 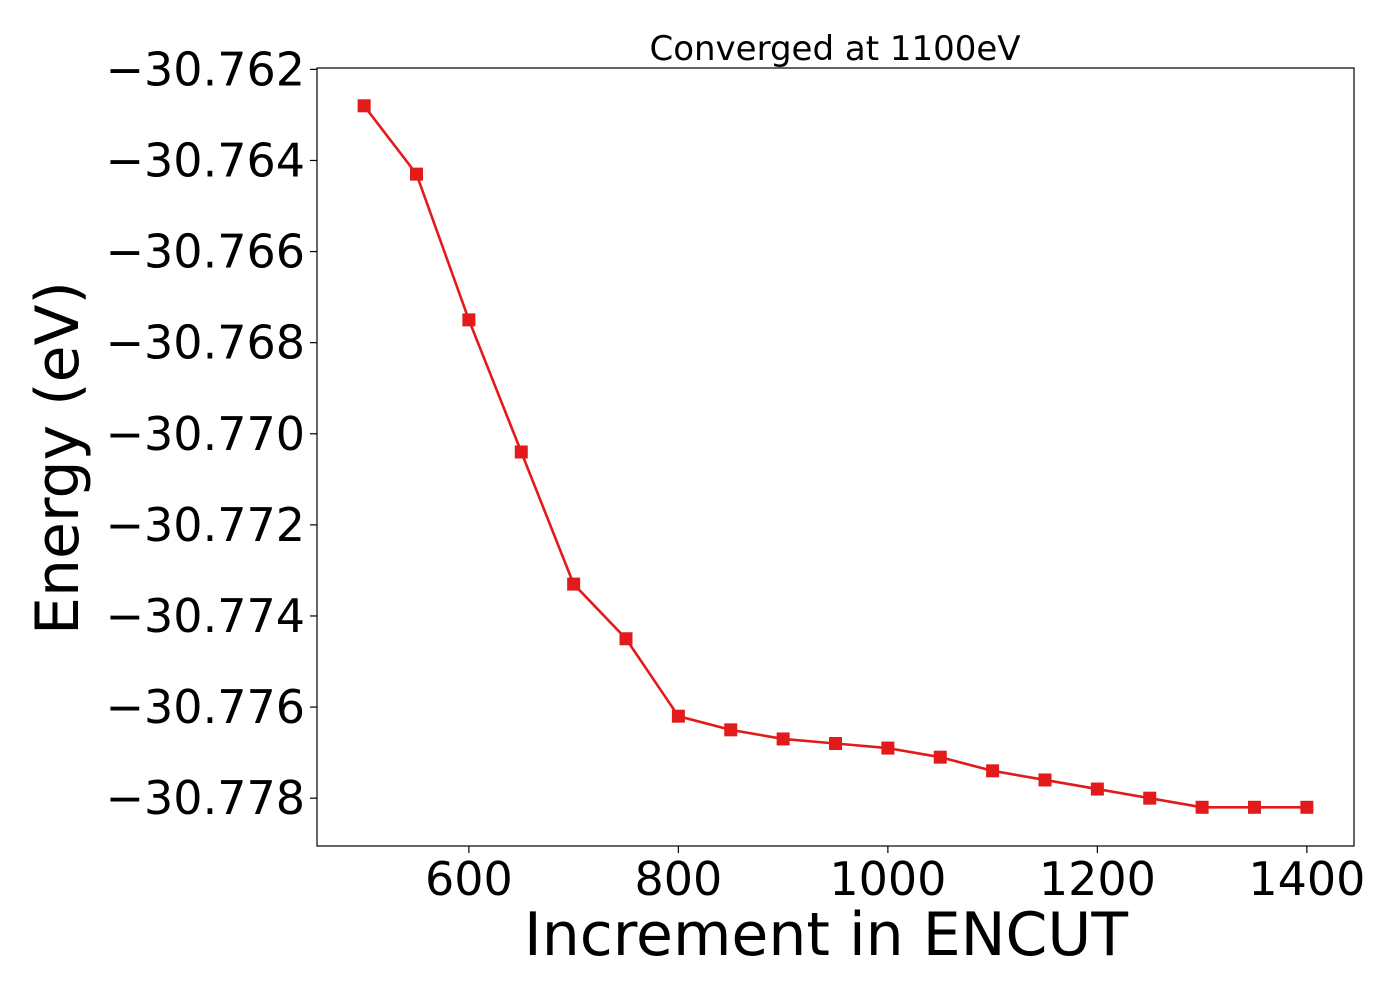 I want to click on x-tick-label: 800, so click(x=678, y=879).